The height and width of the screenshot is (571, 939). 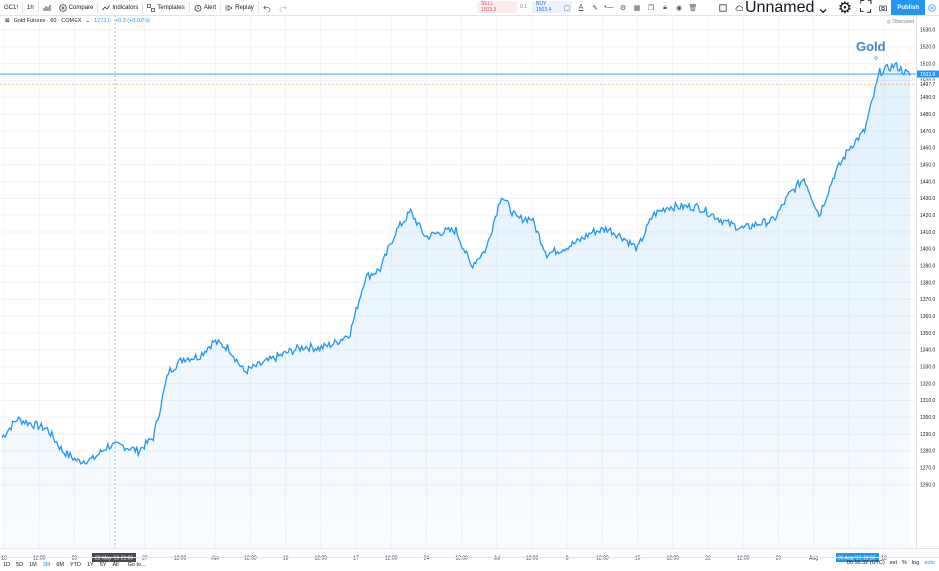 What do you see at coordinates (928, 351) in the screenshot?
I see `price-tick-label: 1340.0` at bounding box center [928, 351].